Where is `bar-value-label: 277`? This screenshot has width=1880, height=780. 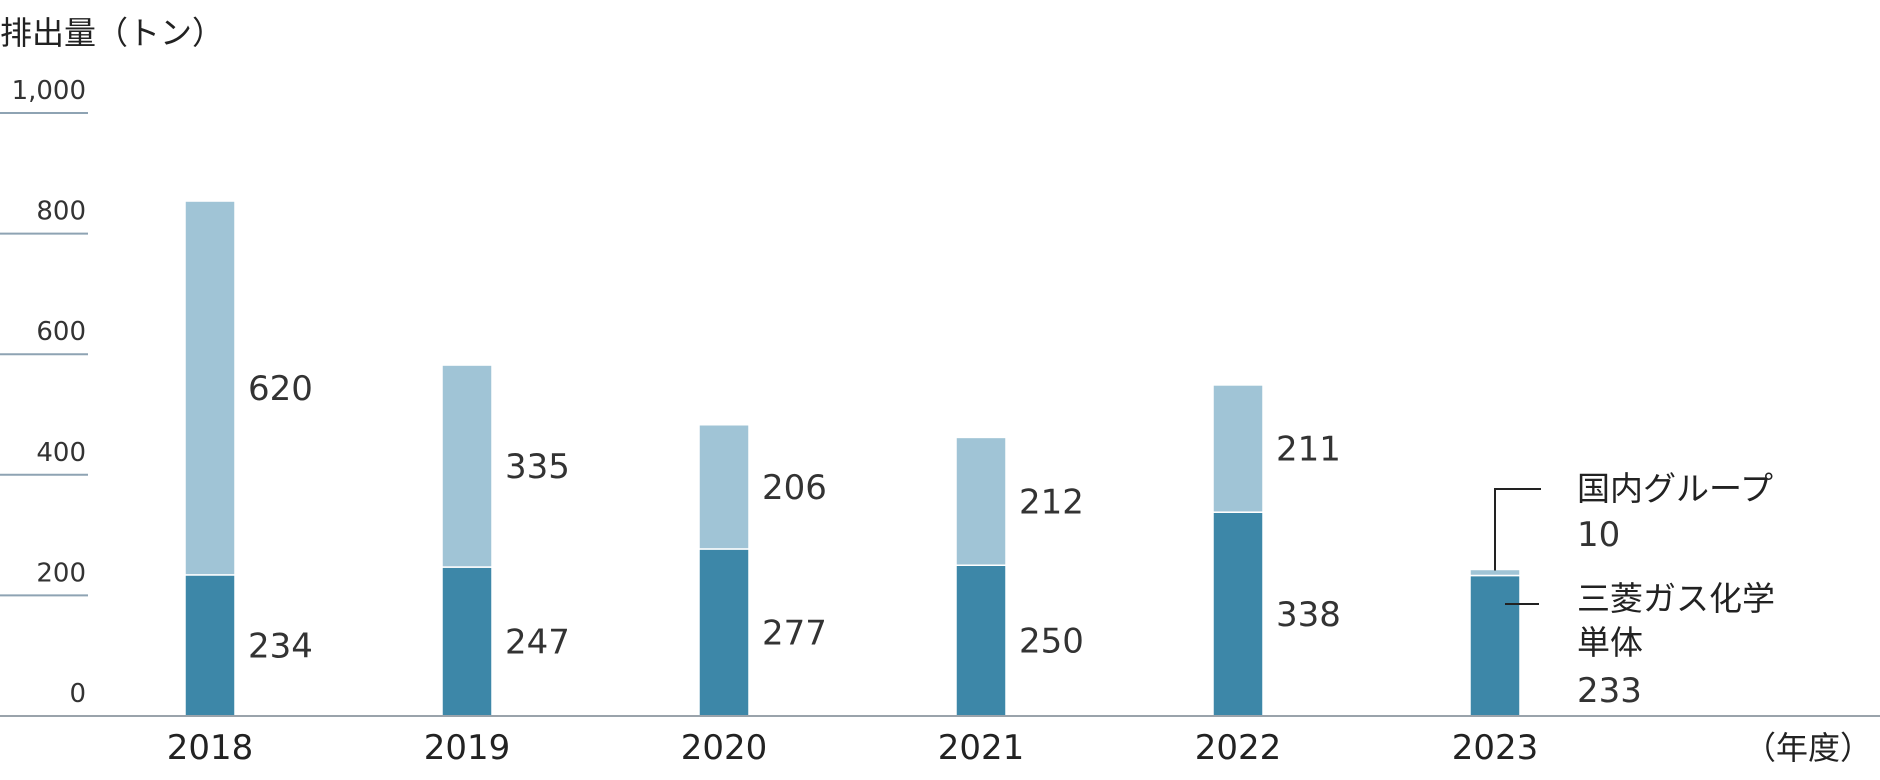 bar-value-label: 277 is located at coordinates (794, 633).